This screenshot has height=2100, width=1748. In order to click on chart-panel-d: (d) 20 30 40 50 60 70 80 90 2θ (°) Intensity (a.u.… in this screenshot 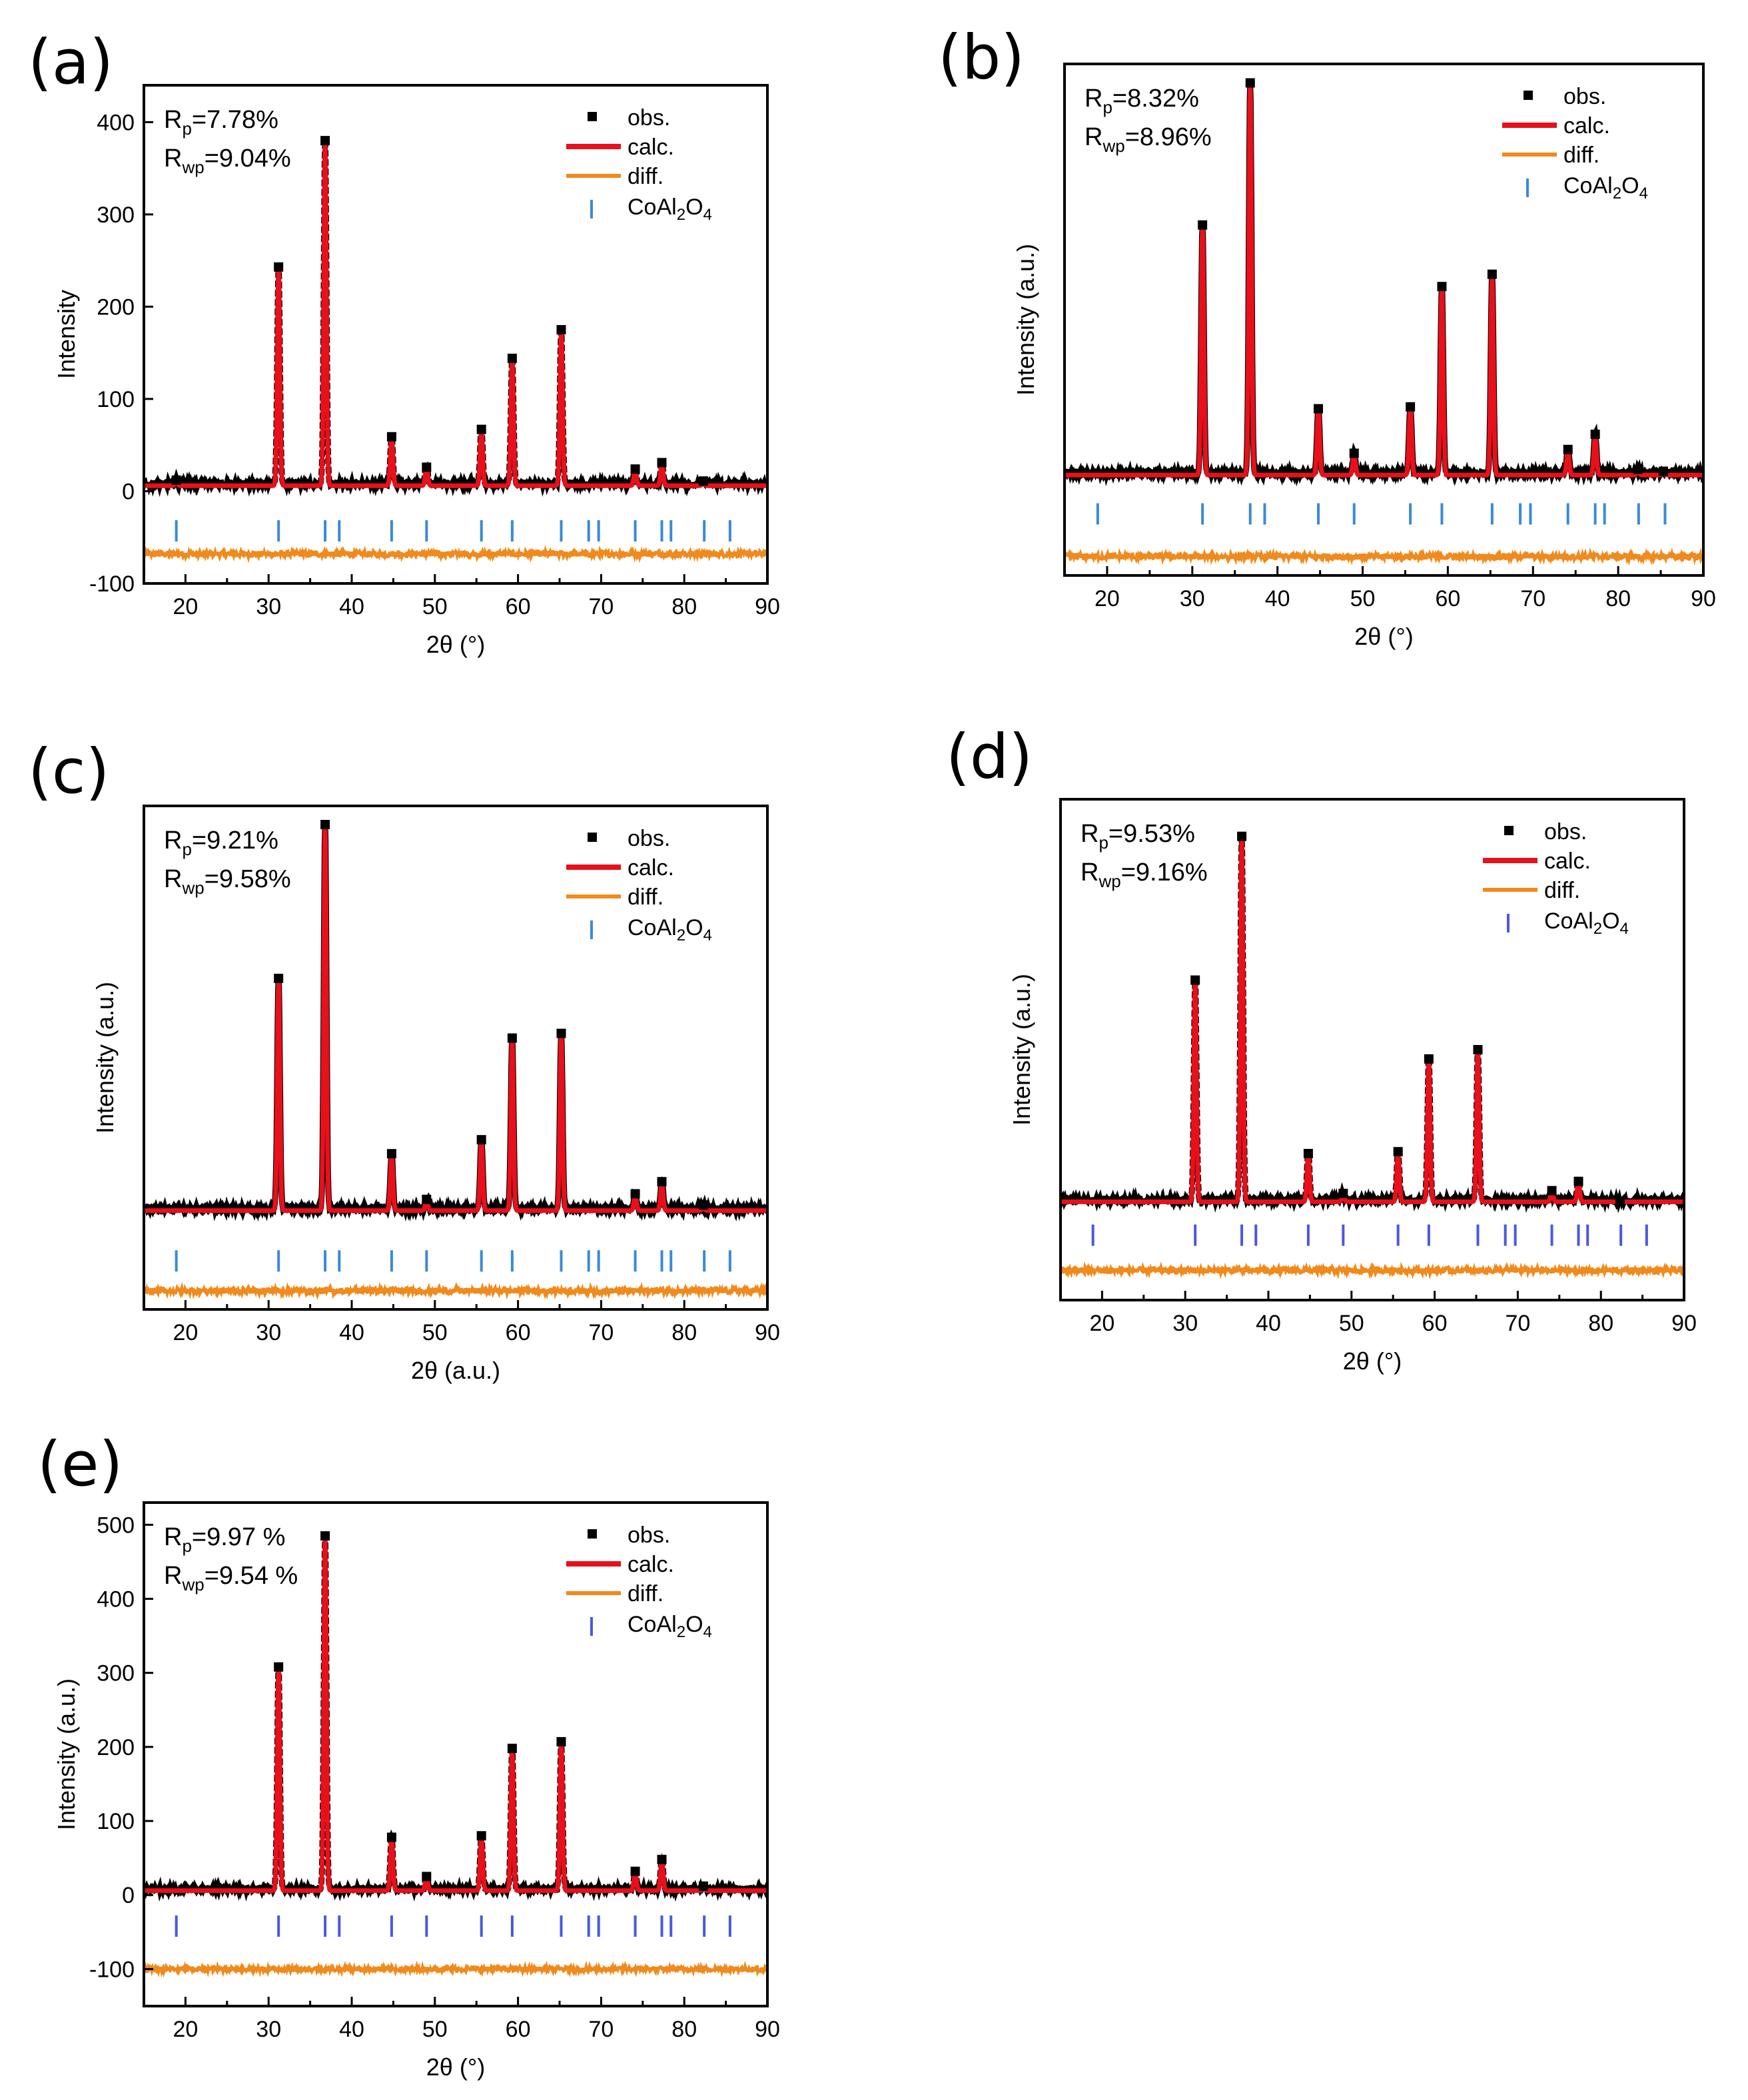, I will do `click(1321, 1048)`.